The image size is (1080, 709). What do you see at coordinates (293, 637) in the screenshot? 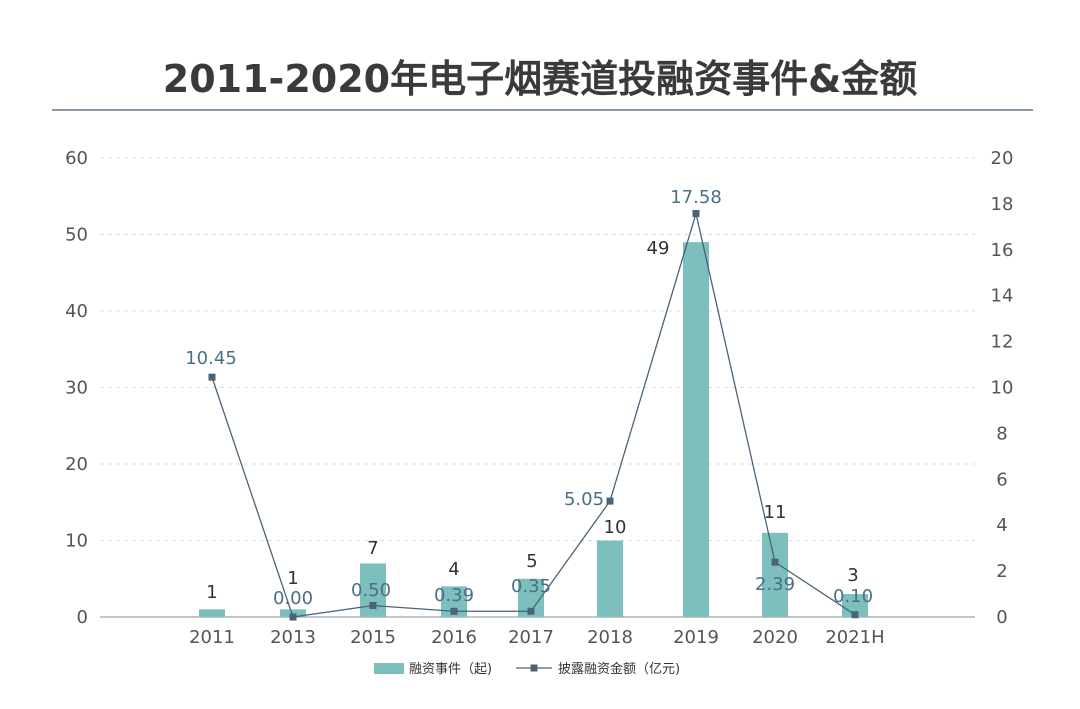
I see `category-label: 2013` at bounding box center [293, 637].